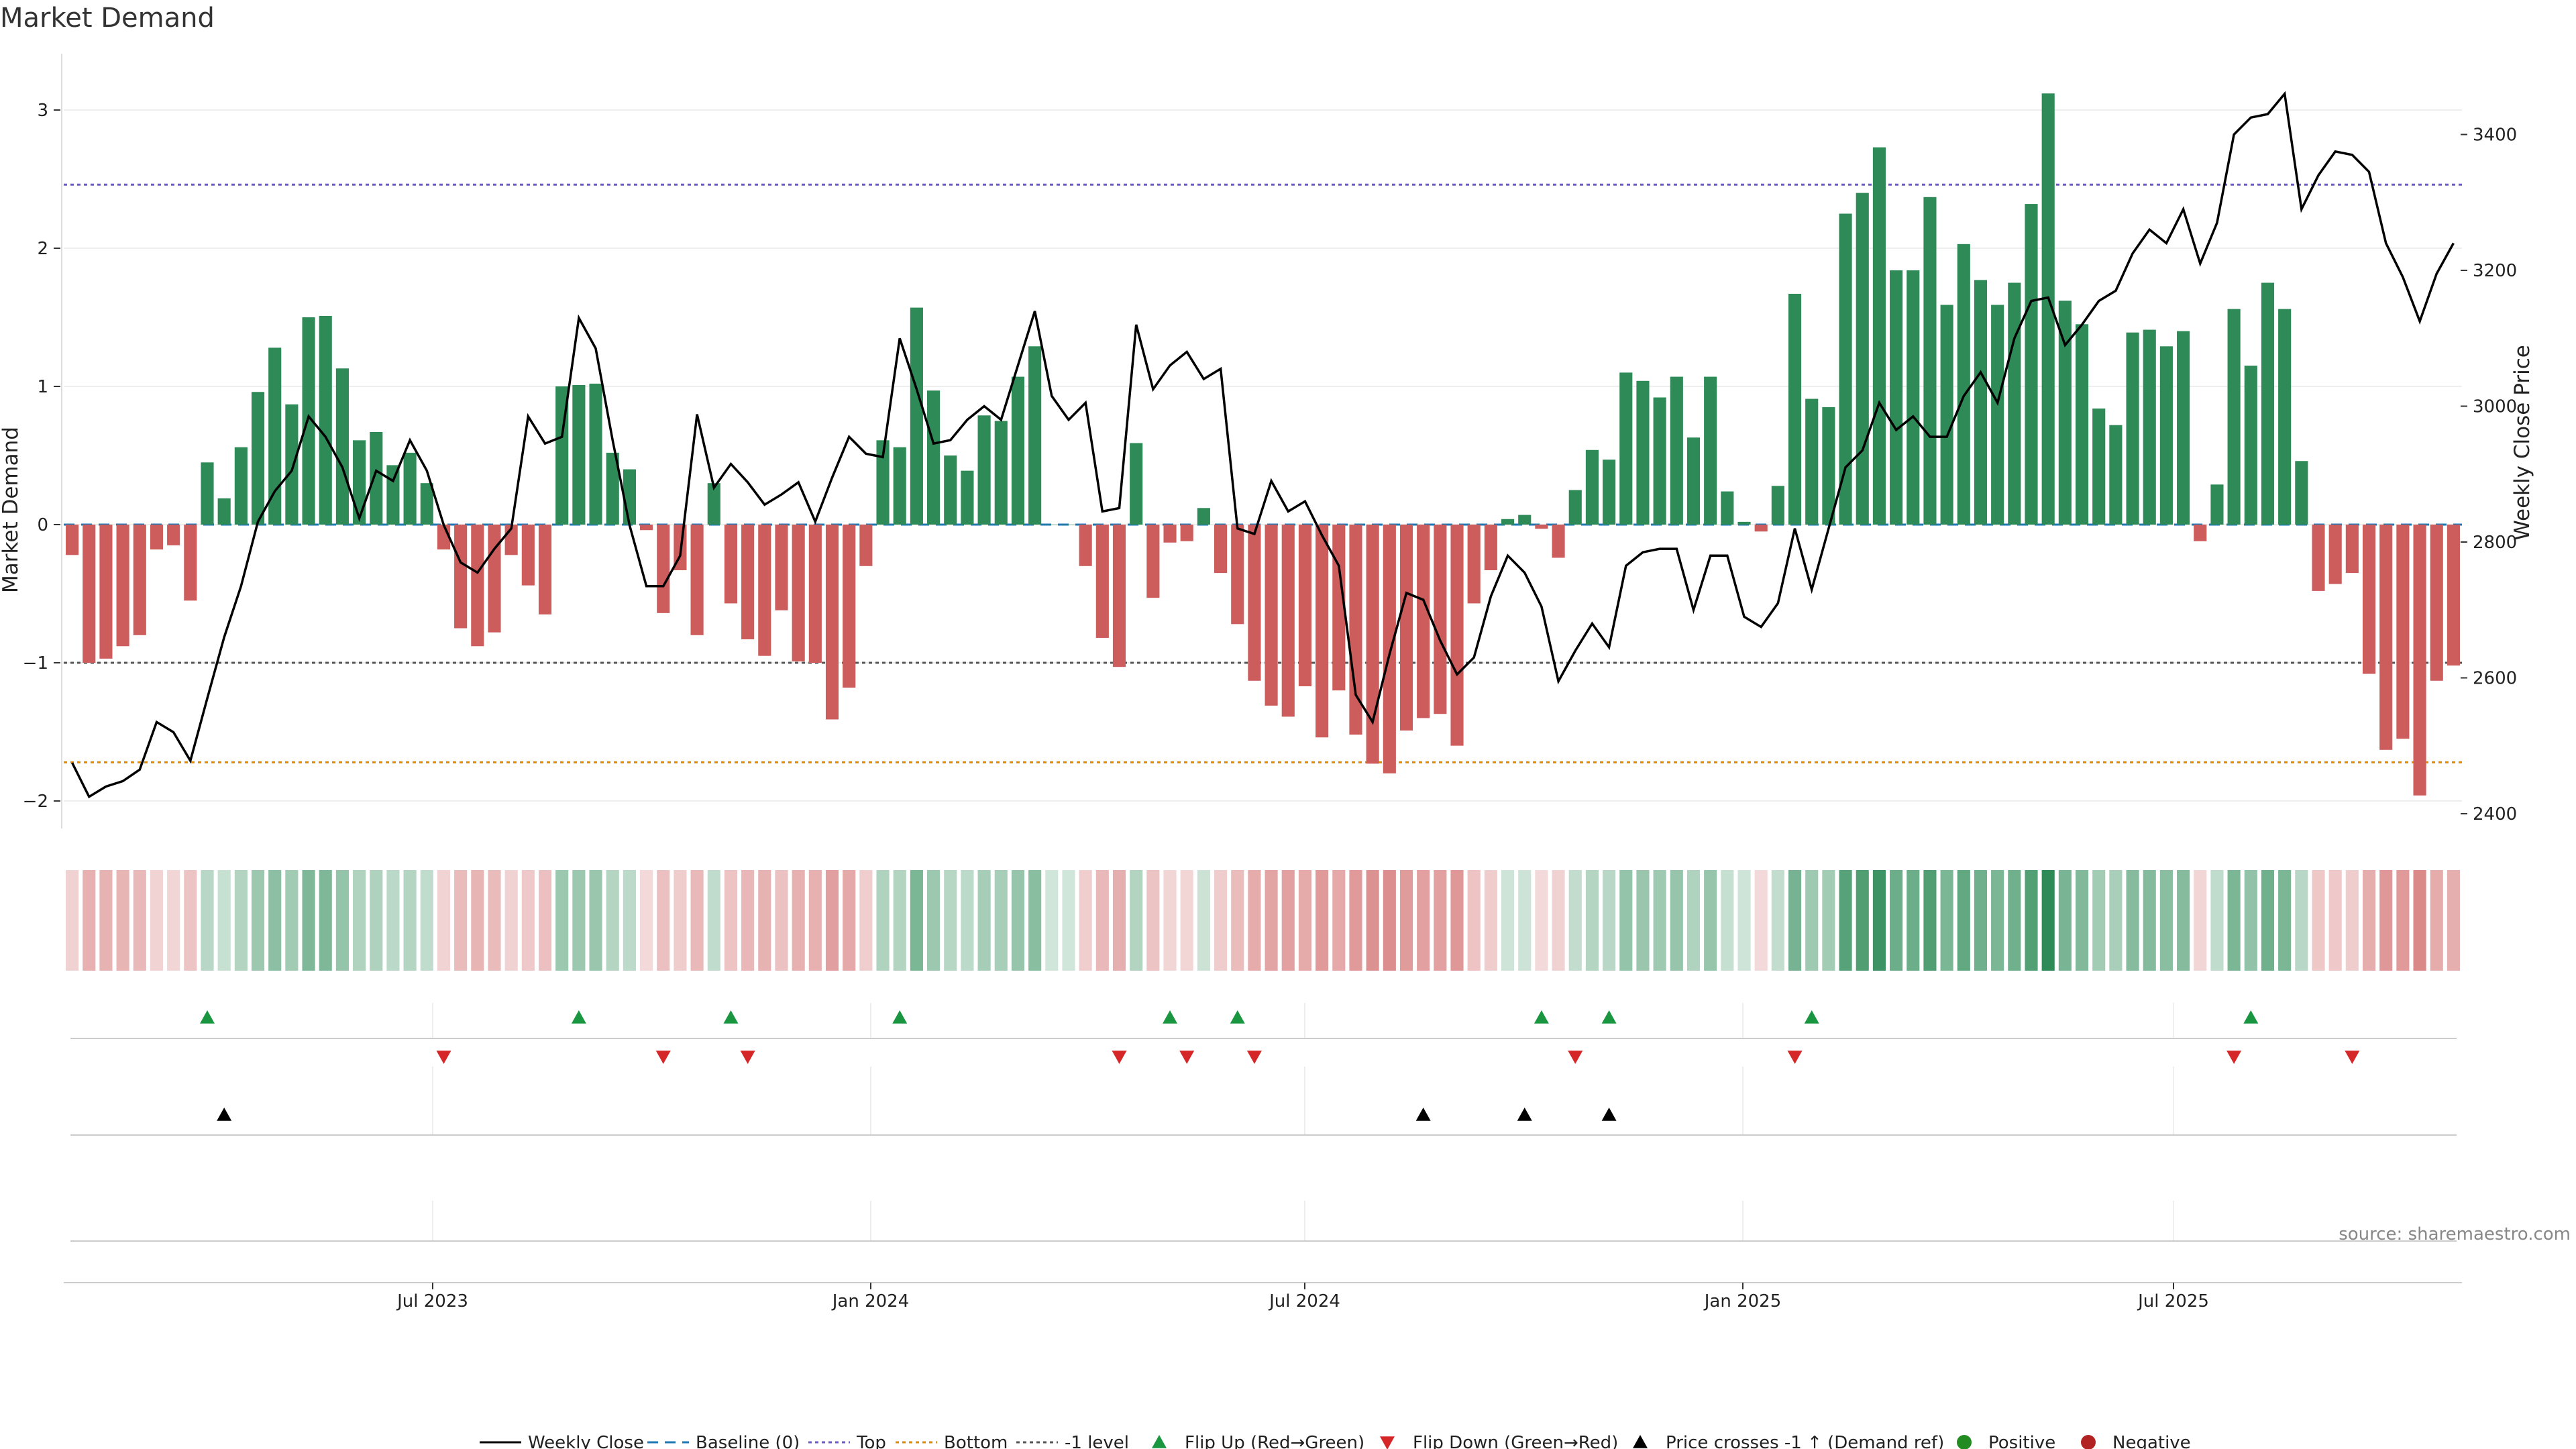 This screenshot has width=2576, height=1449. What do you see at coordinates (42, 525) in the screenshot?
I see `left-tick-label-2: 0` at bounding box center [42, 525].